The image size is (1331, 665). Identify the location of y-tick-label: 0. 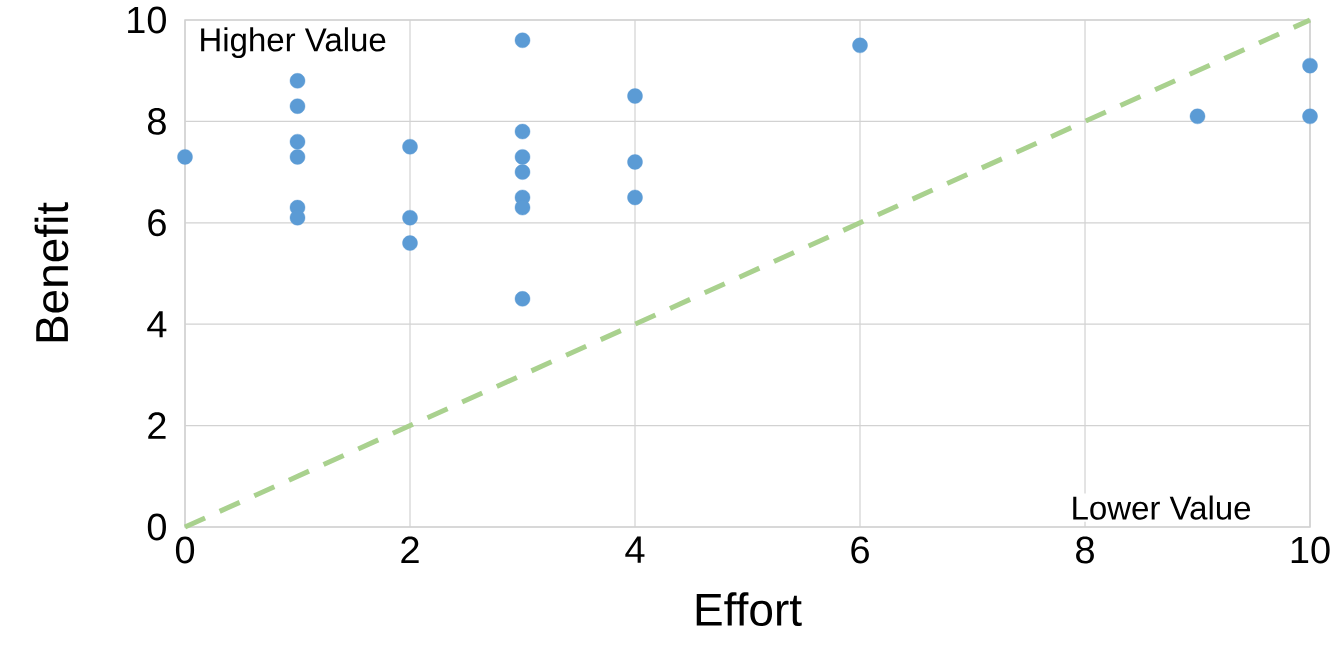
(156, 527).